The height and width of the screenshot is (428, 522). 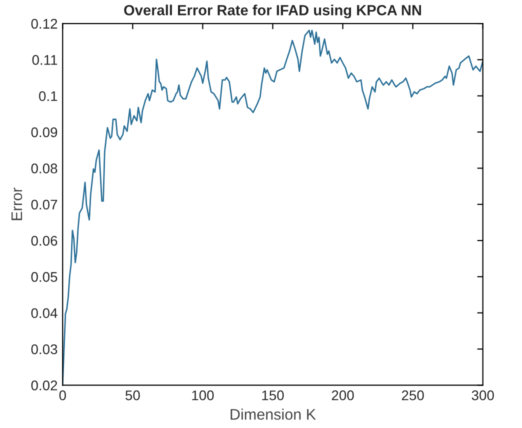 What do you see at coordinates (44, 385) in the screenshot?
I see `y-tick-label: 0.02` at bounding box center [44, 385].